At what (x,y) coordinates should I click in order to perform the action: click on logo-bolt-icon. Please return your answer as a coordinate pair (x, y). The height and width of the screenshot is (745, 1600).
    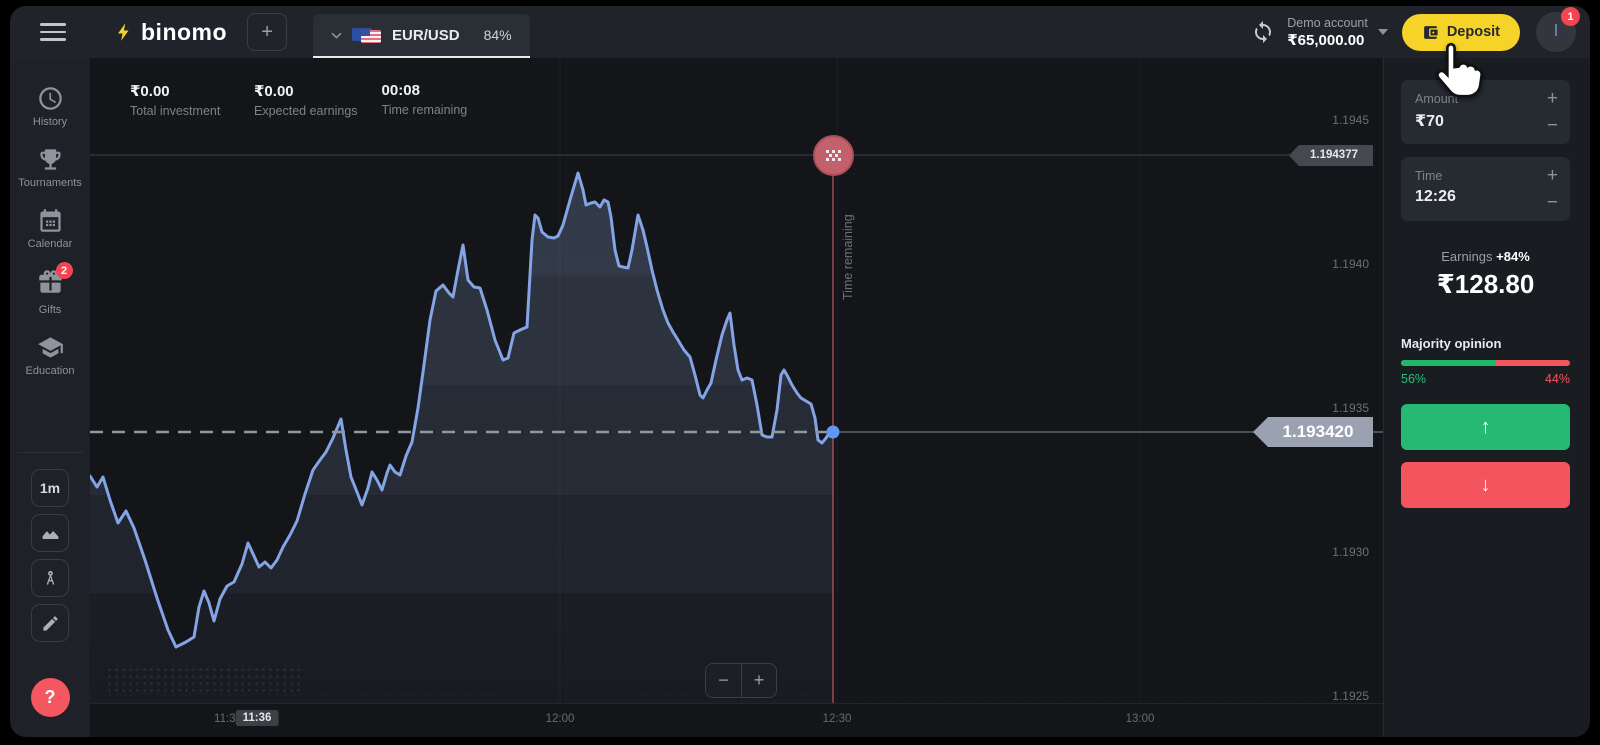
    Looking at the image, I should click on (123, 32).